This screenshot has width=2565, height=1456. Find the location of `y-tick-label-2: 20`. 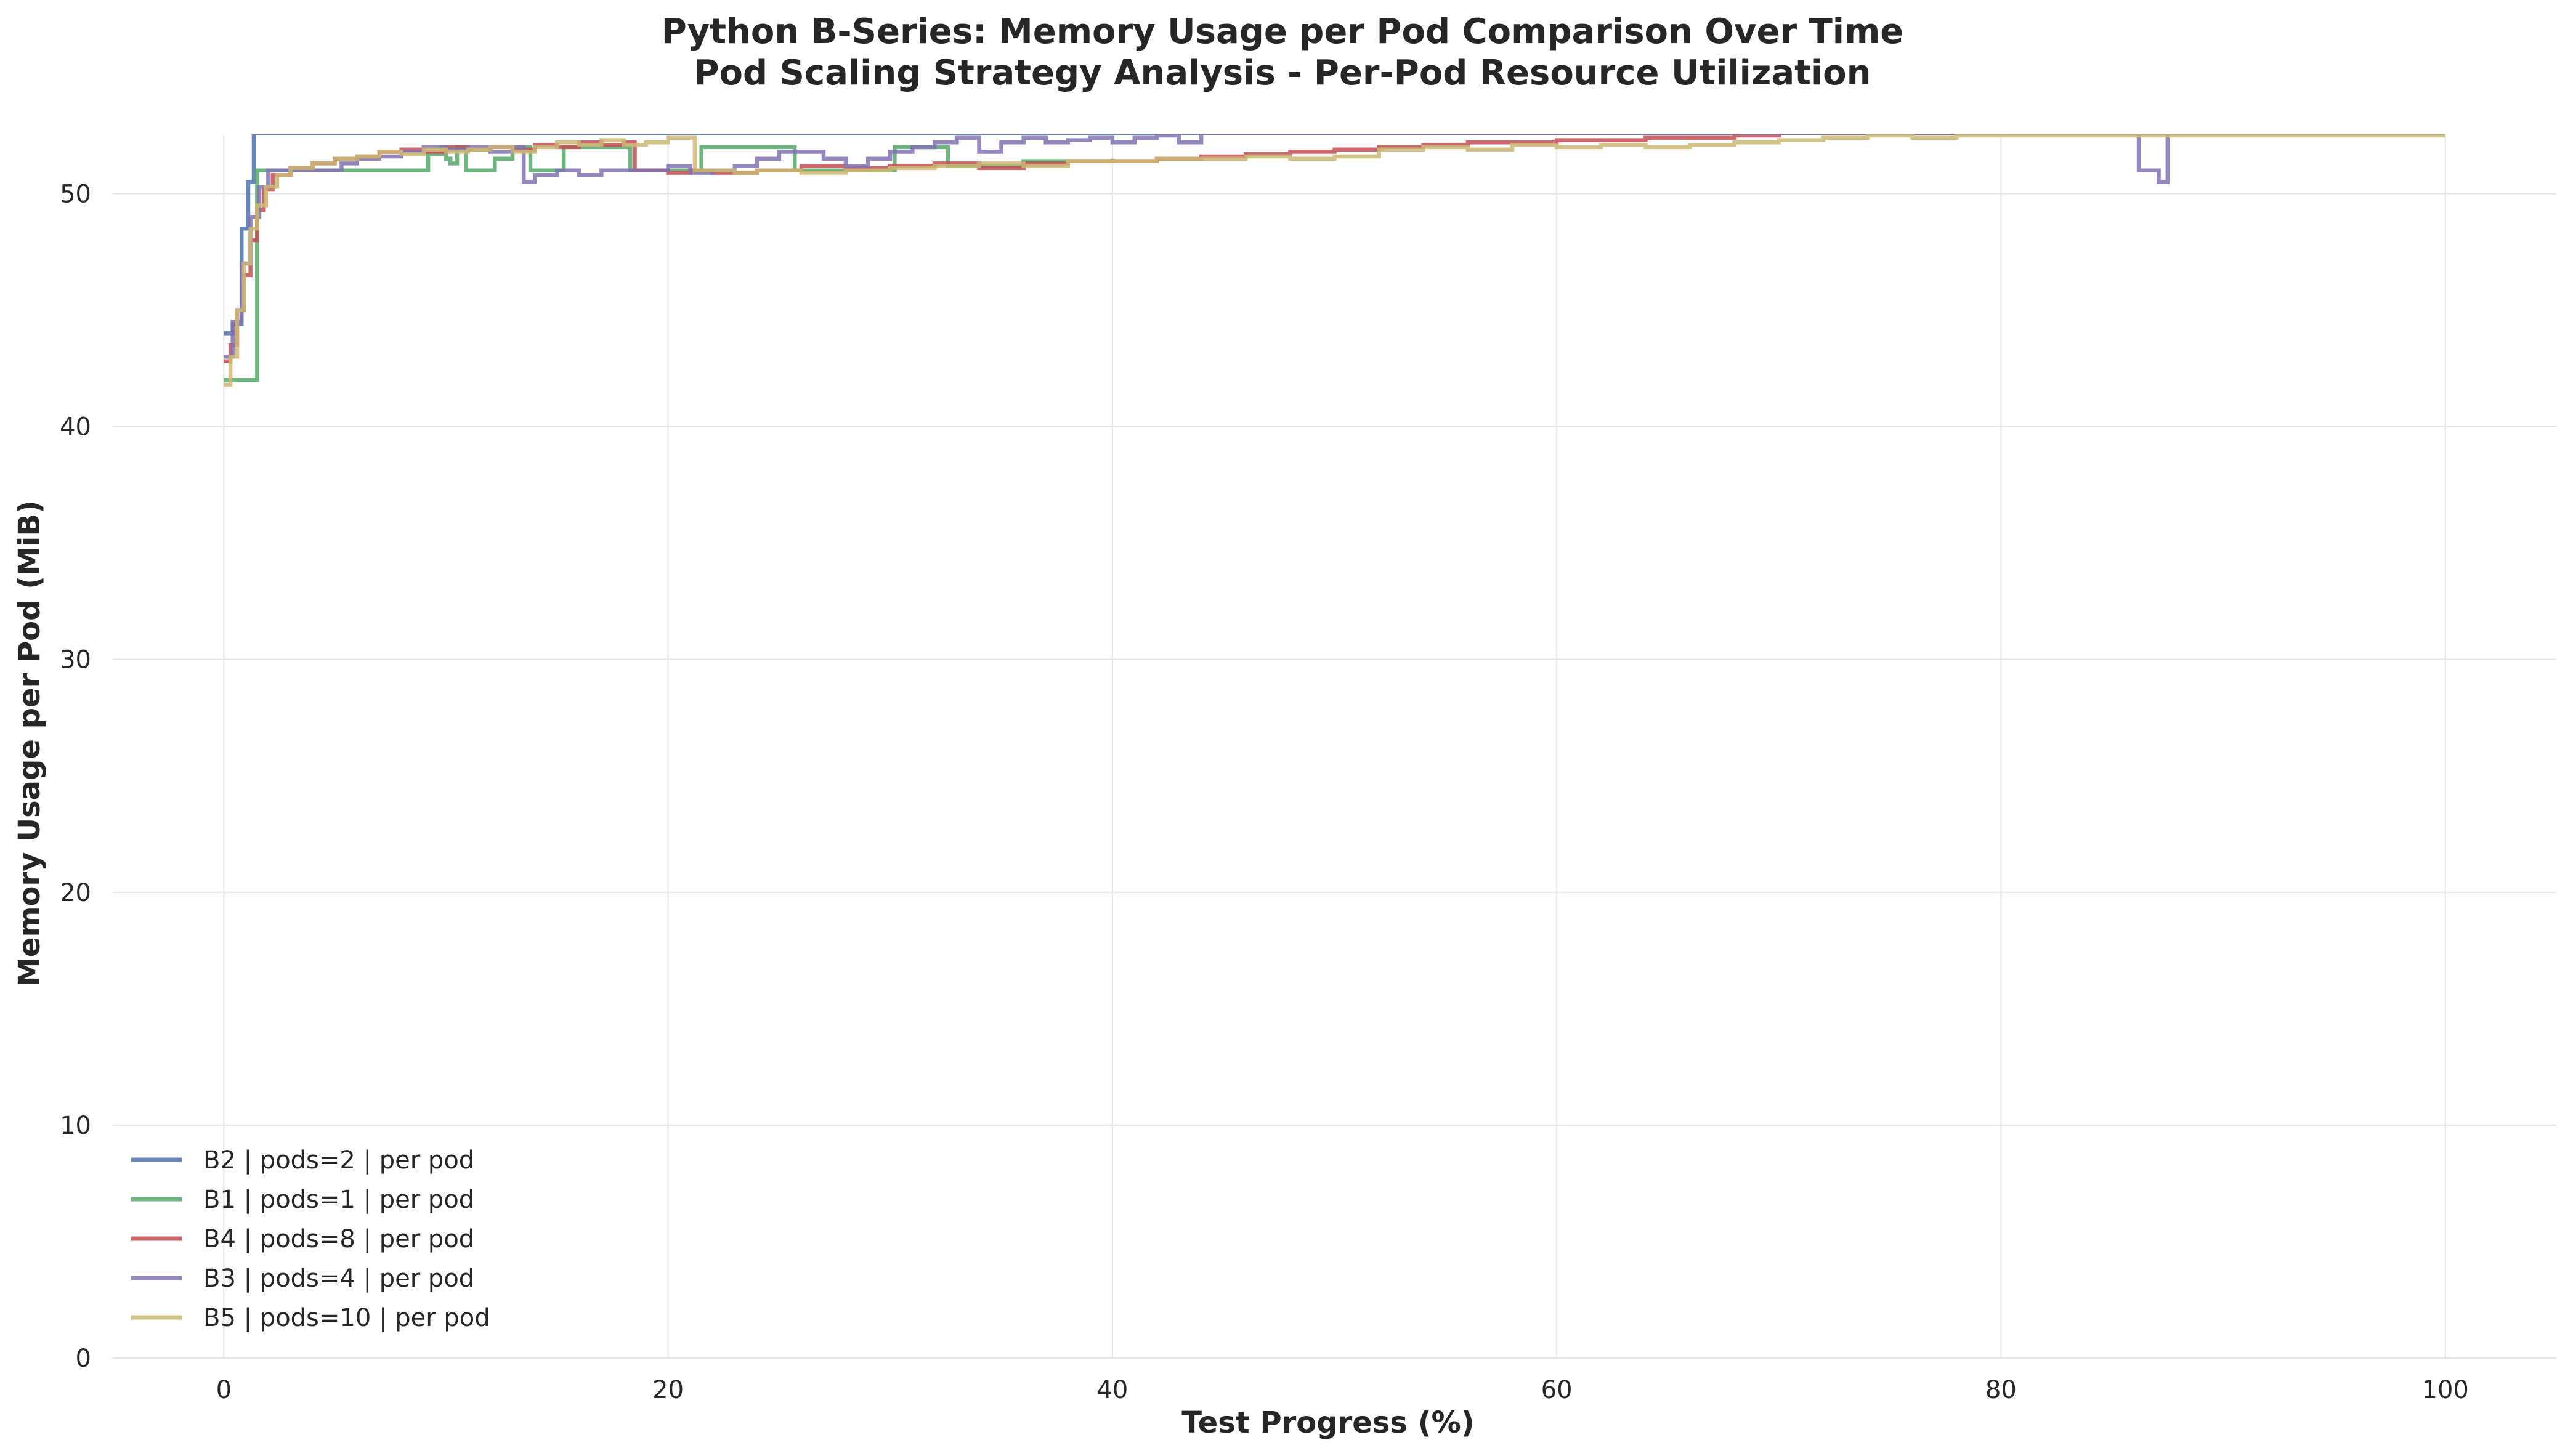

y-tick-label-2: 20 is located at coordinates (75, 893).